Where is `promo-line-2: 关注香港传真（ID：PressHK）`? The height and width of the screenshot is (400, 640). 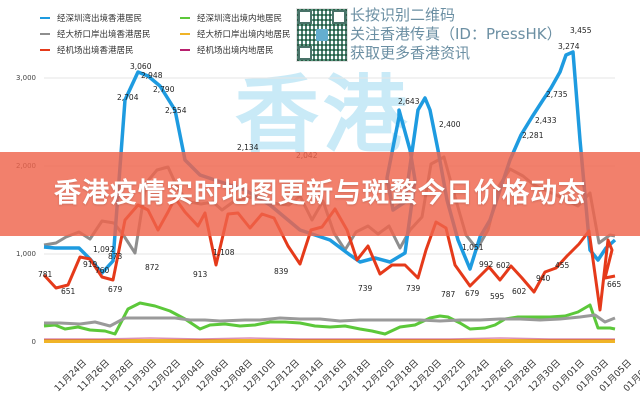
promo-line-2: 关注香港传真（ID：PressHK） is located at coordinates (456, 34).